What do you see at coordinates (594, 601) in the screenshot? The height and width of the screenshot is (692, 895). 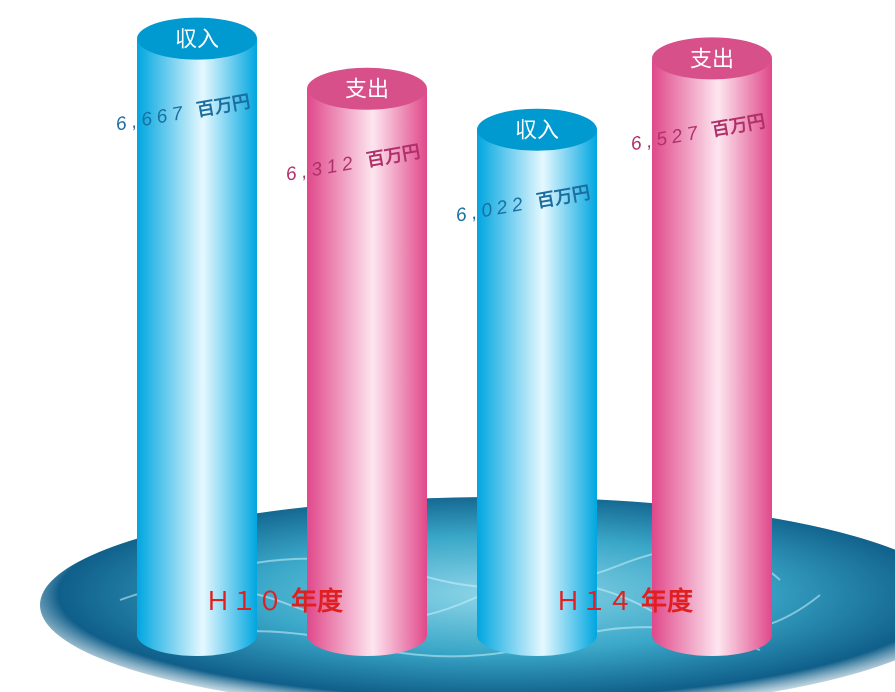 I see `year-prefix: Ｈ１４` at bounding box center [594, 601].